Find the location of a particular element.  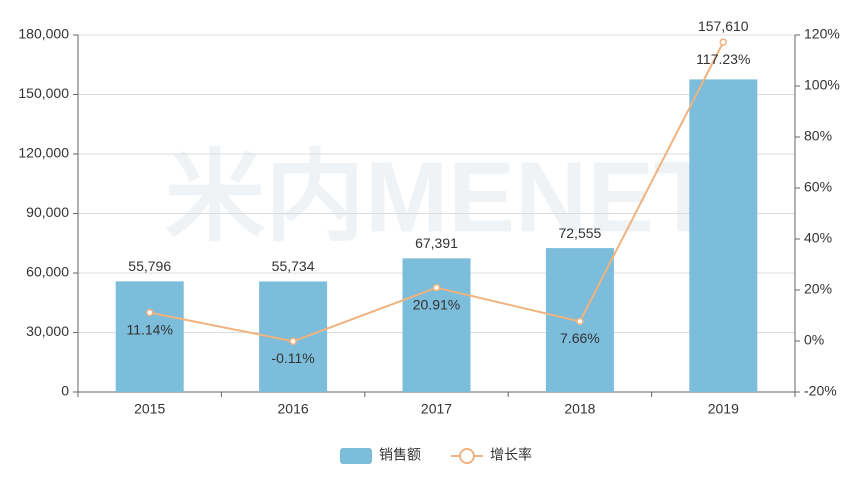

y2-tick-label: -20% is located at coordinates (820, 391).